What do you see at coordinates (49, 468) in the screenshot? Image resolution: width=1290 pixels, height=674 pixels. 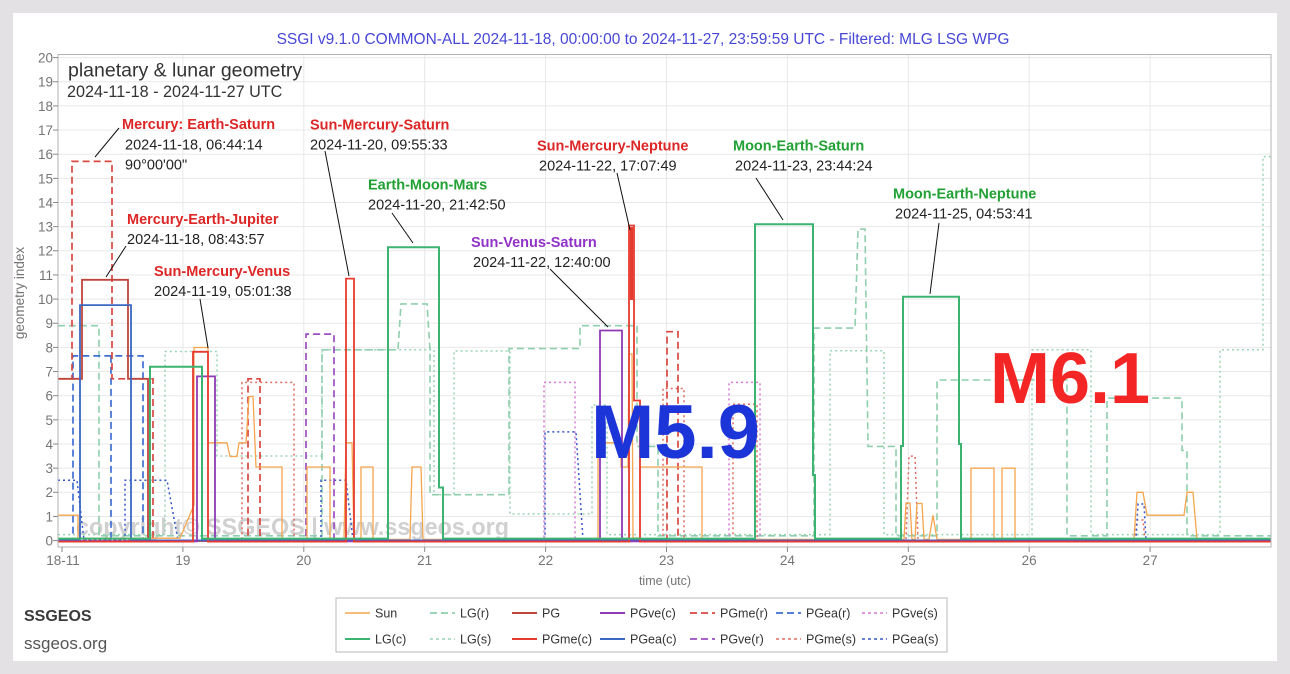 I see `svg-text: 3` at bounding box center [49, 468].